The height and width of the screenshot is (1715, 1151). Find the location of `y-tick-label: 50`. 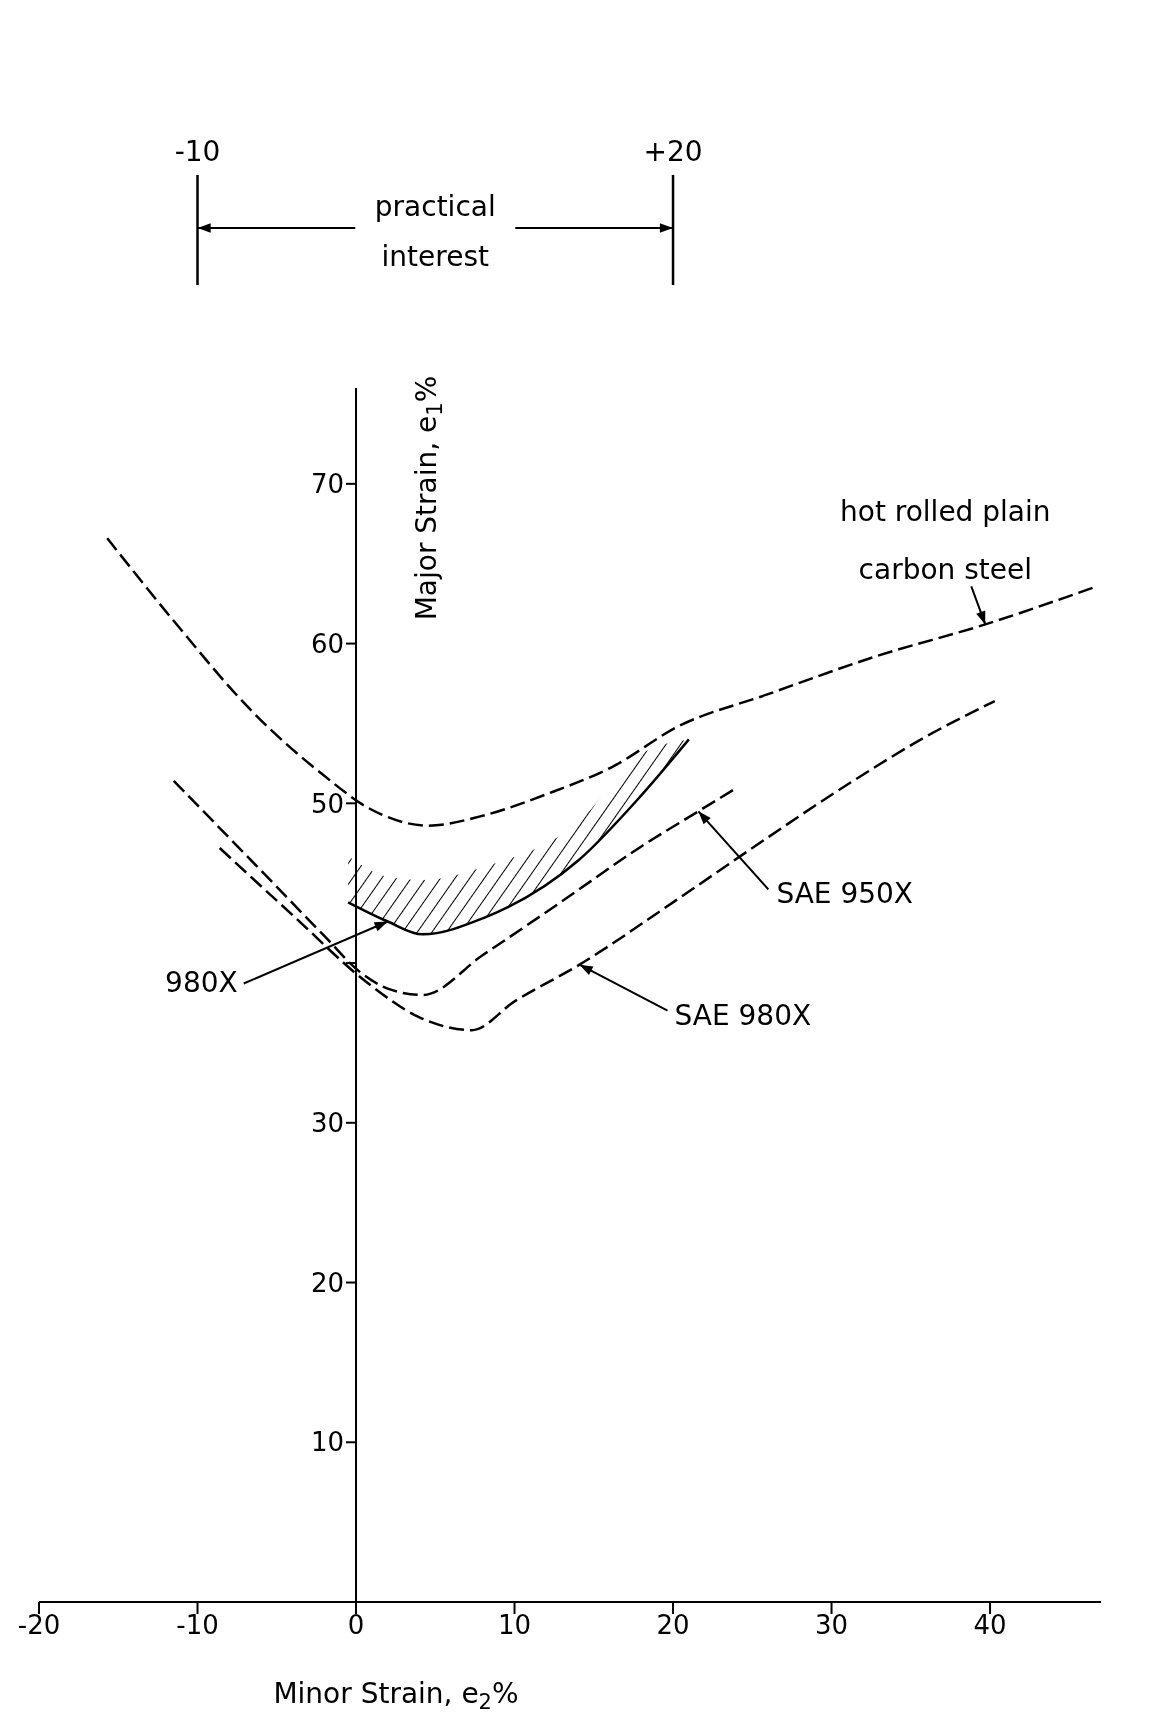

y-tick-label: 50 is located at coordinates (327, 803).